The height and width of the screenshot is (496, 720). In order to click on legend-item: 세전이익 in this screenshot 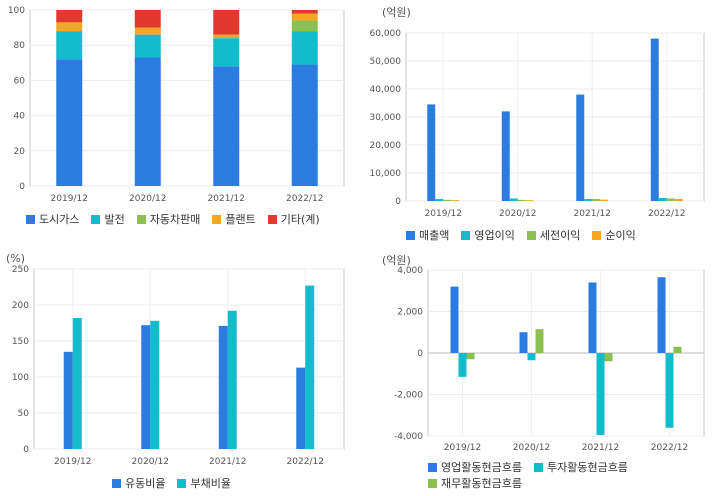, I will do `click(553, 236)`.